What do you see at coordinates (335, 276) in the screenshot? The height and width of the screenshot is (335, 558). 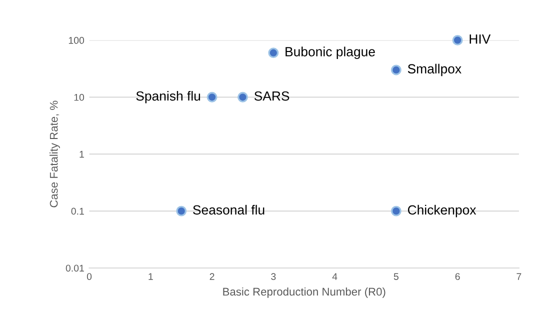 I see `x-tick-label: 4` at bounding box center [335, 276].